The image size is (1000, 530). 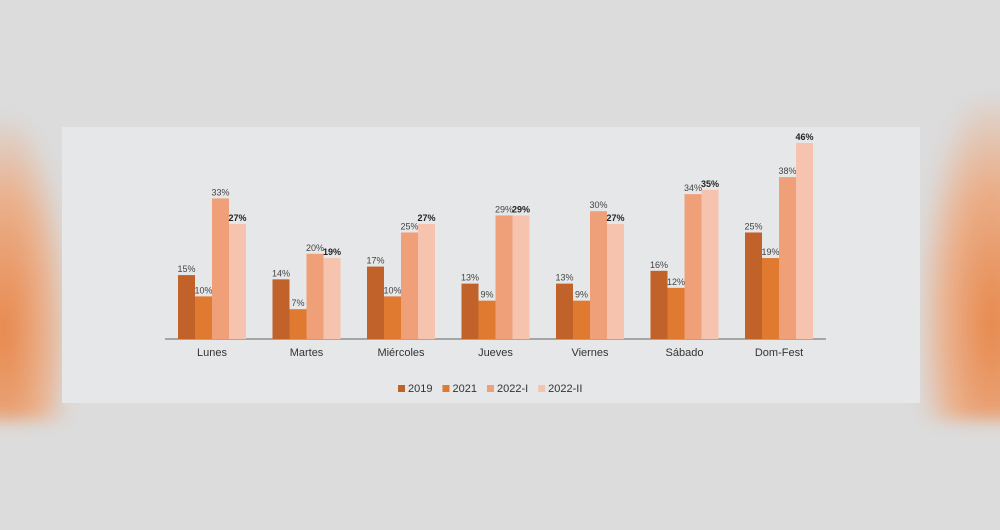 I want to click on bar-2022-II-Sábado, so click(x=710, y=264).